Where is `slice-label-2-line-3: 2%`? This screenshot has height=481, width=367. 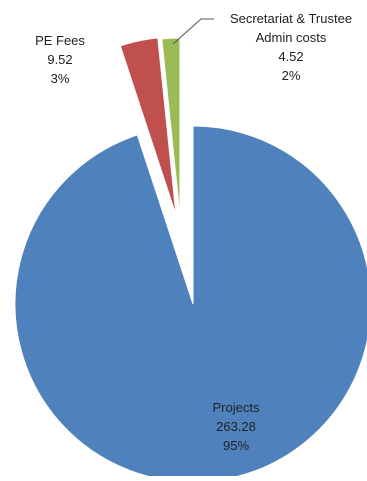
slice-label-2-line-3: 2% is located at coordinates (291, 75).